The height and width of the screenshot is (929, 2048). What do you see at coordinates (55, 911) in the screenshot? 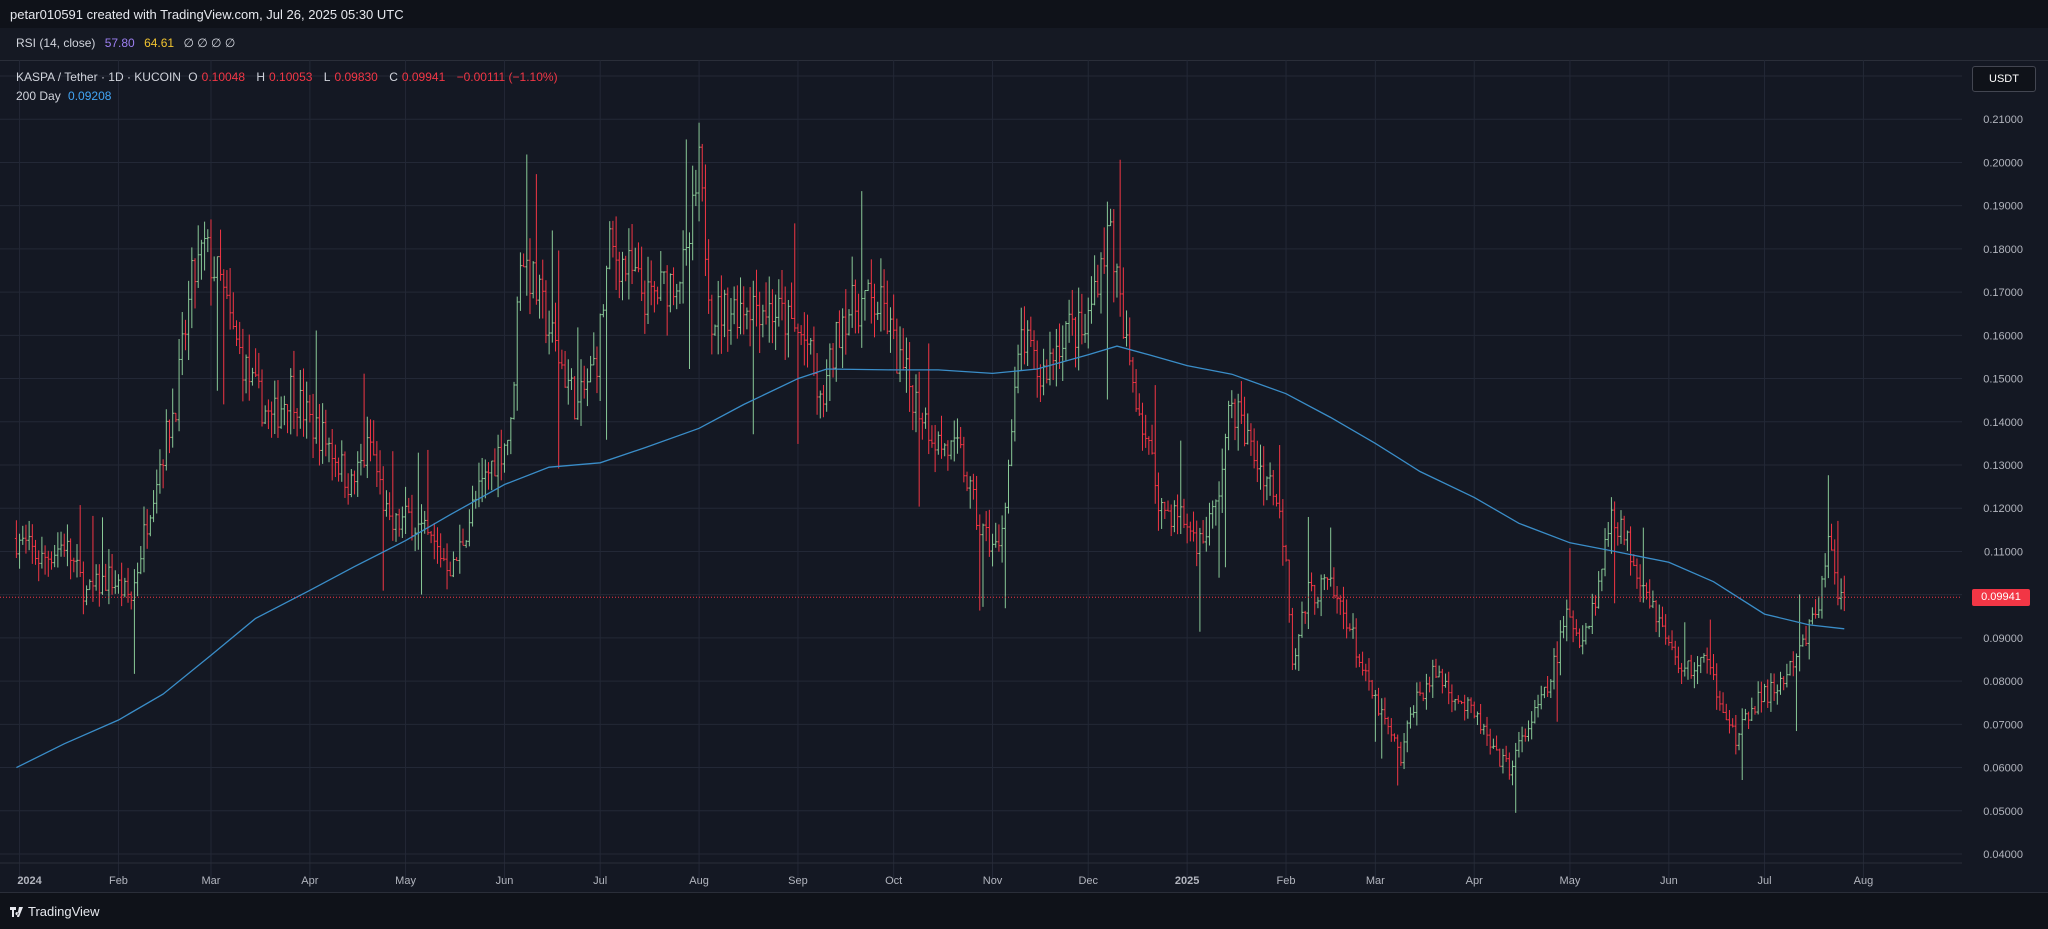
I see `tradingview-logo: TradingView` at bounding box center [55, 911].